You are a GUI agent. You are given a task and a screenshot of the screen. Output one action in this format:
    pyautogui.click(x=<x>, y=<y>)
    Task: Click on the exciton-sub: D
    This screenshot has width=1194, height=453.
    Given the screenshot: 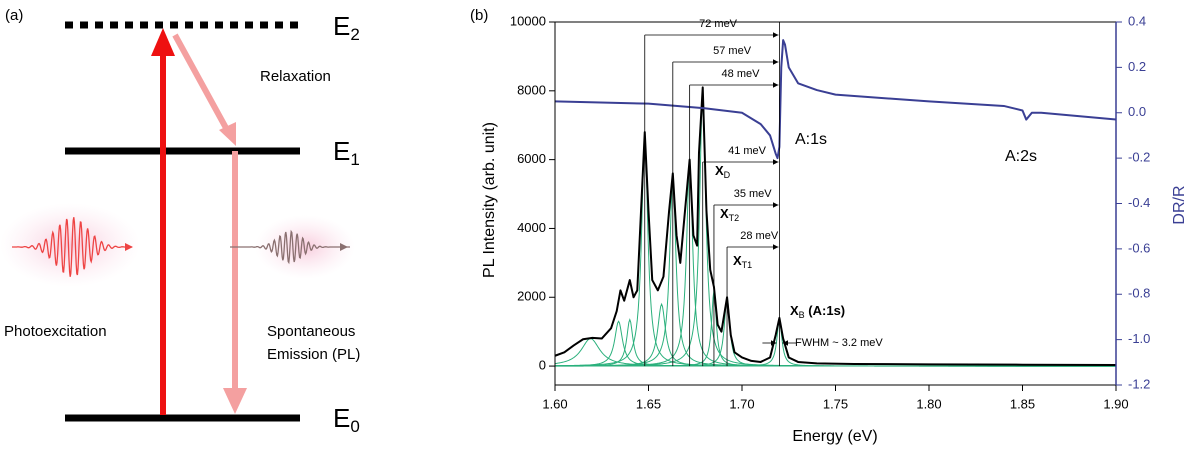 What is the action you would take?
    pyautogui.click(x=727, y=175)
    